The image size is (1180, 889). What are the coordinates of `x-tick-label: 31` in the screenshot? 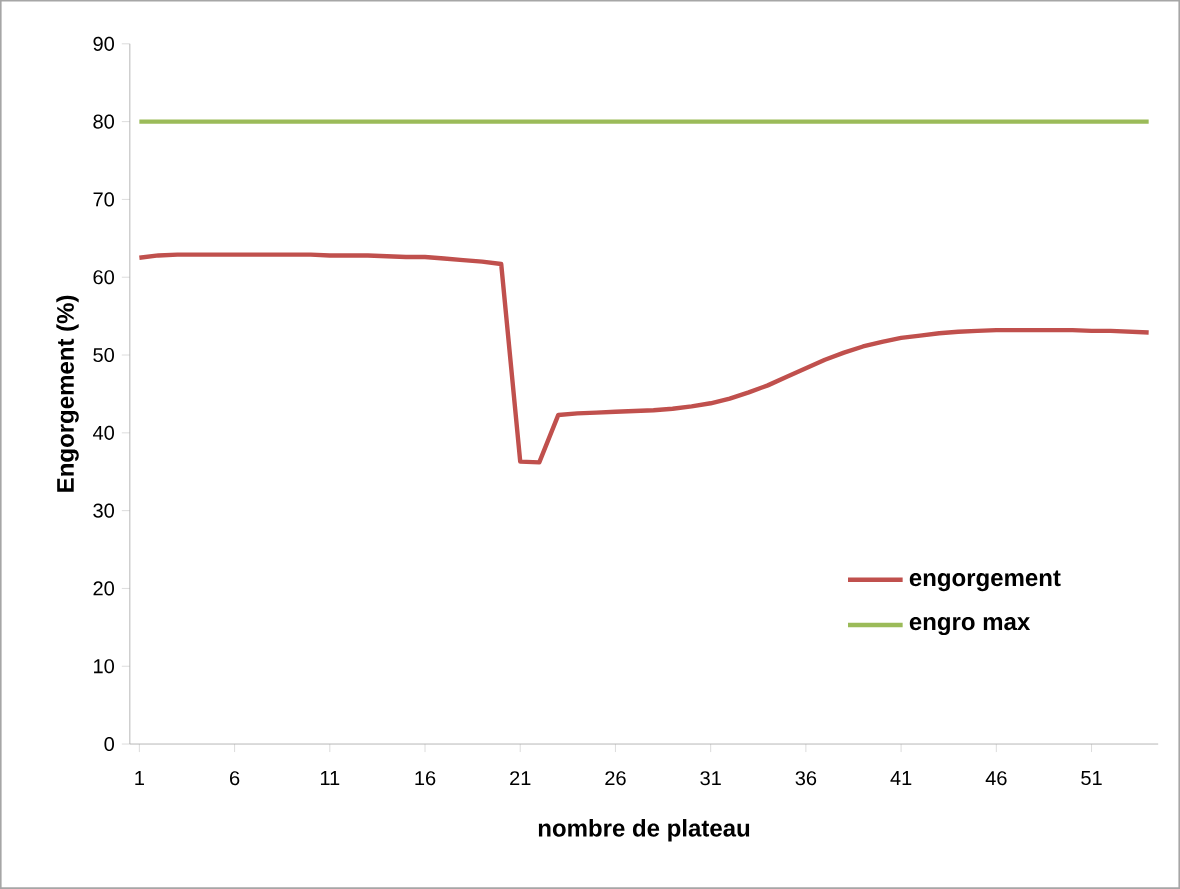 It's located at (710, 778).